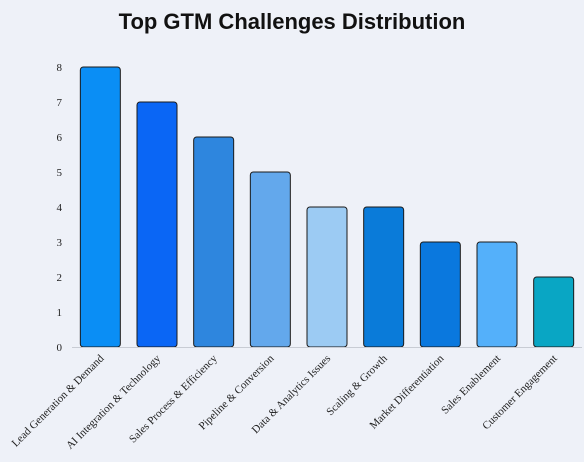  What do you see at coordinates (60, 348) in the screenshot?
I see `y-tick-label: 0` at bounding box center [60, 348].